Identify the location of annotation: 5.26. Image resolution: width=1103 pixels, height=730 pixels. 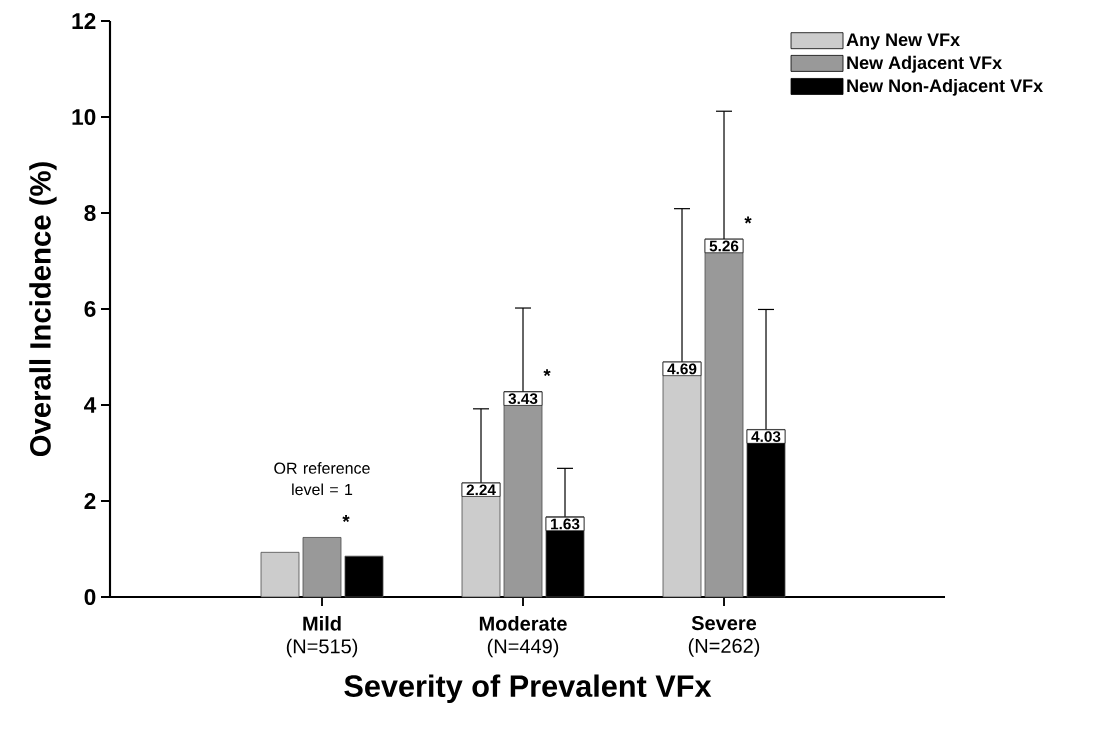
(724, 246).